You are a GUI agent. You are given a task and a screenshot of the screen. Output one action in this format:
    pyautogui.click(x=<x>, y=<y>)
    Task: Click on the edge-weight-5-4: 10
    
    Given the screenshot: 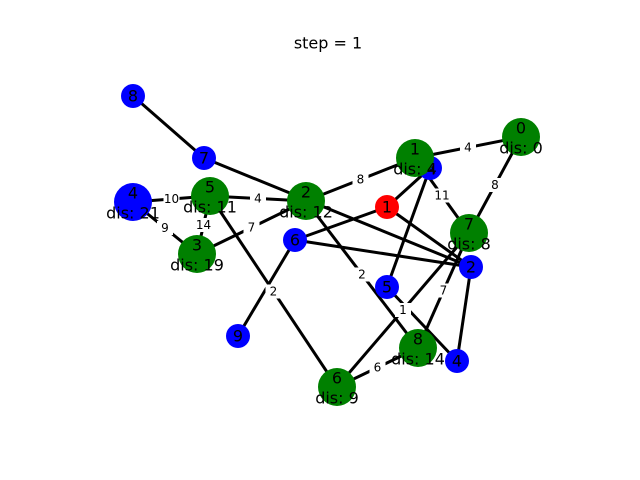 What is the action you would take?
    pyautogui.click(x=171, y=199)
    